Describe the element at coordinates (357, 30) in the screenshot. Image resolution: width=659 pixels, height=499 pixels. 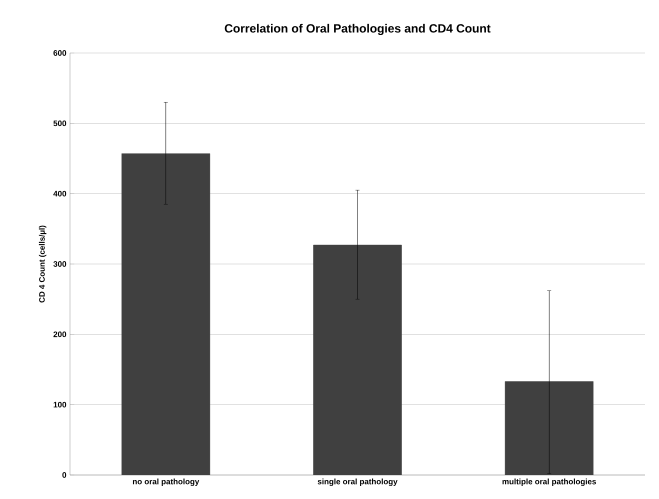
I see `chart-title: Correlation of Oral Pathologies and CD4 Count` at that location.